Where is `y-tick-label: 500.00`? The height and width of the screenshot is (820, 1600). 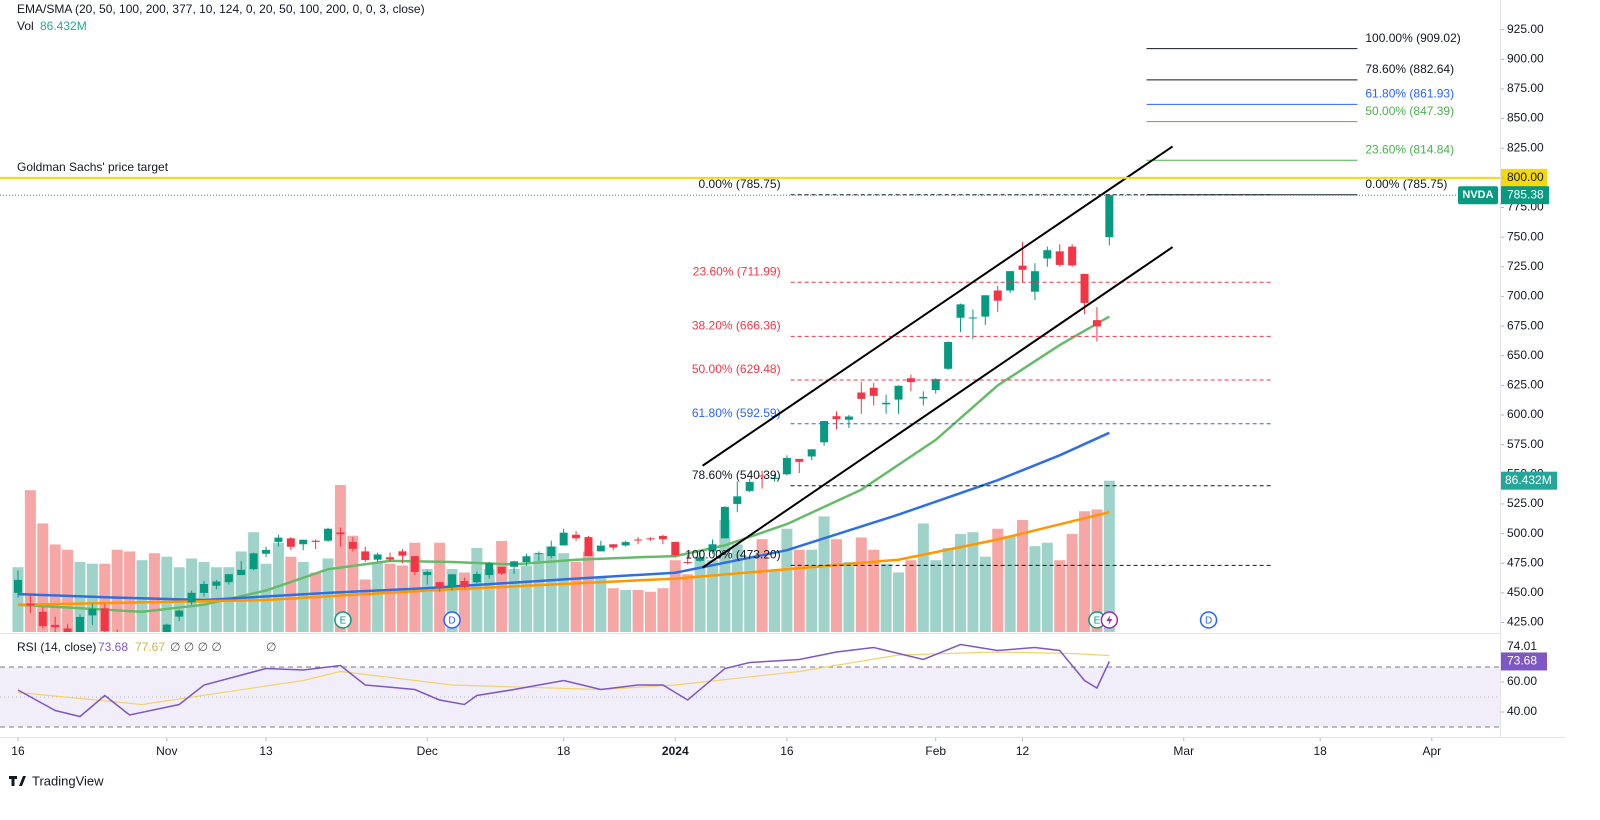
y-tick-label: 500.00 is located at coordinates (1525, 533).